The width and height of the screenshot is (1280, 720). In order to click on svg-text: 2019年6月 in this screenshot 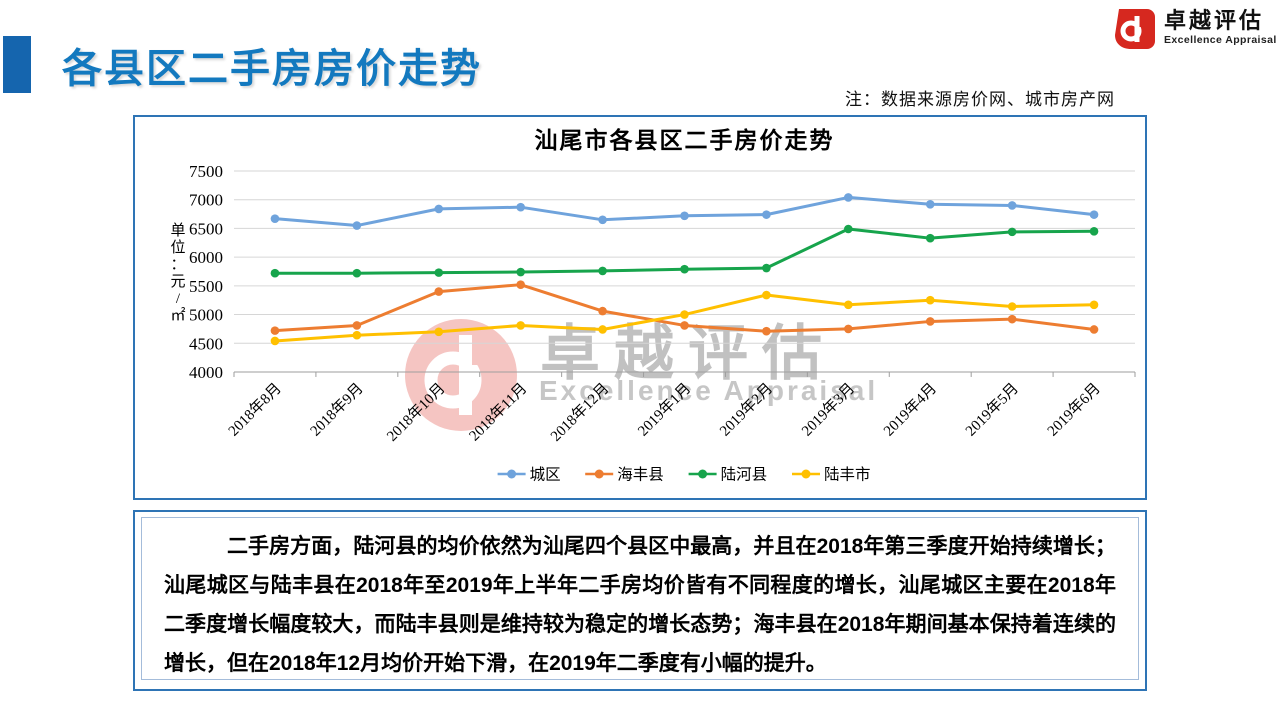, I will do `click(1074, 410)`.